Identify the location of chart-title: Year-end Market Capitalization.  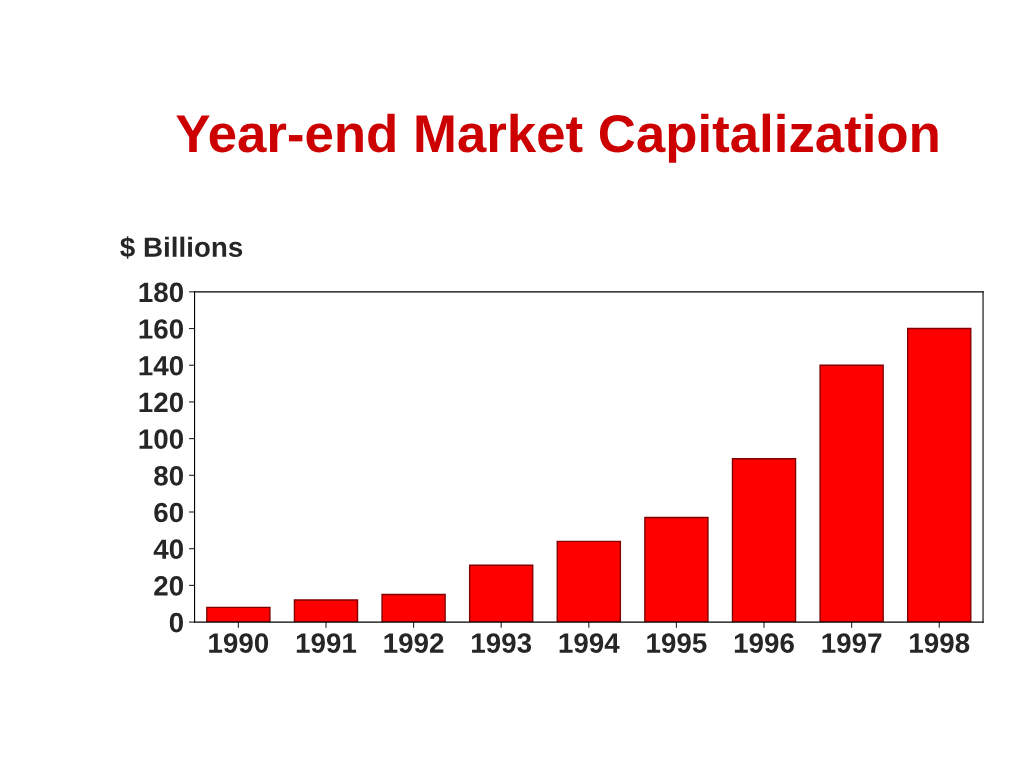
(557, 138).